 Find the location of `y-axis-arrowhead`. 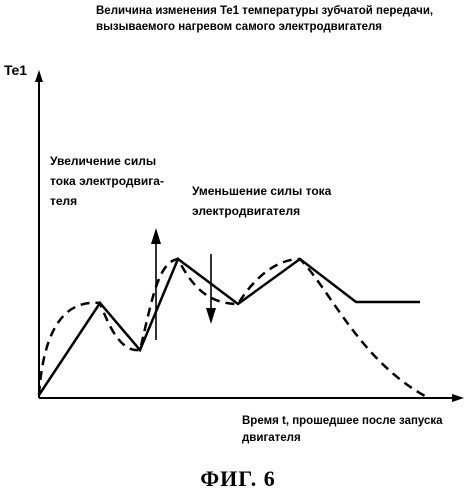

y-axis-arrowhead is located at coordinates (39, 76).